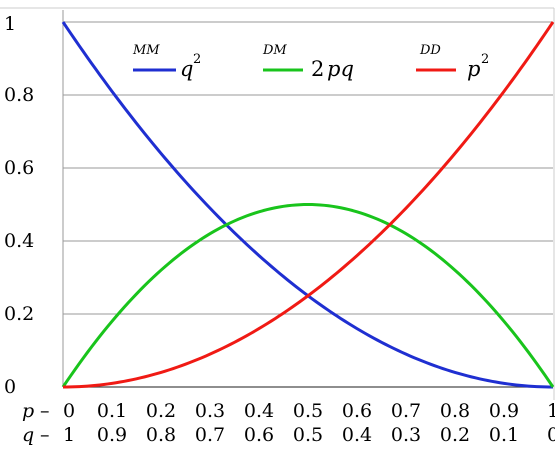  Describe the element at coordinates (69, 411) in the screenshot. I see `x-tick-label-p: 0` at that location.